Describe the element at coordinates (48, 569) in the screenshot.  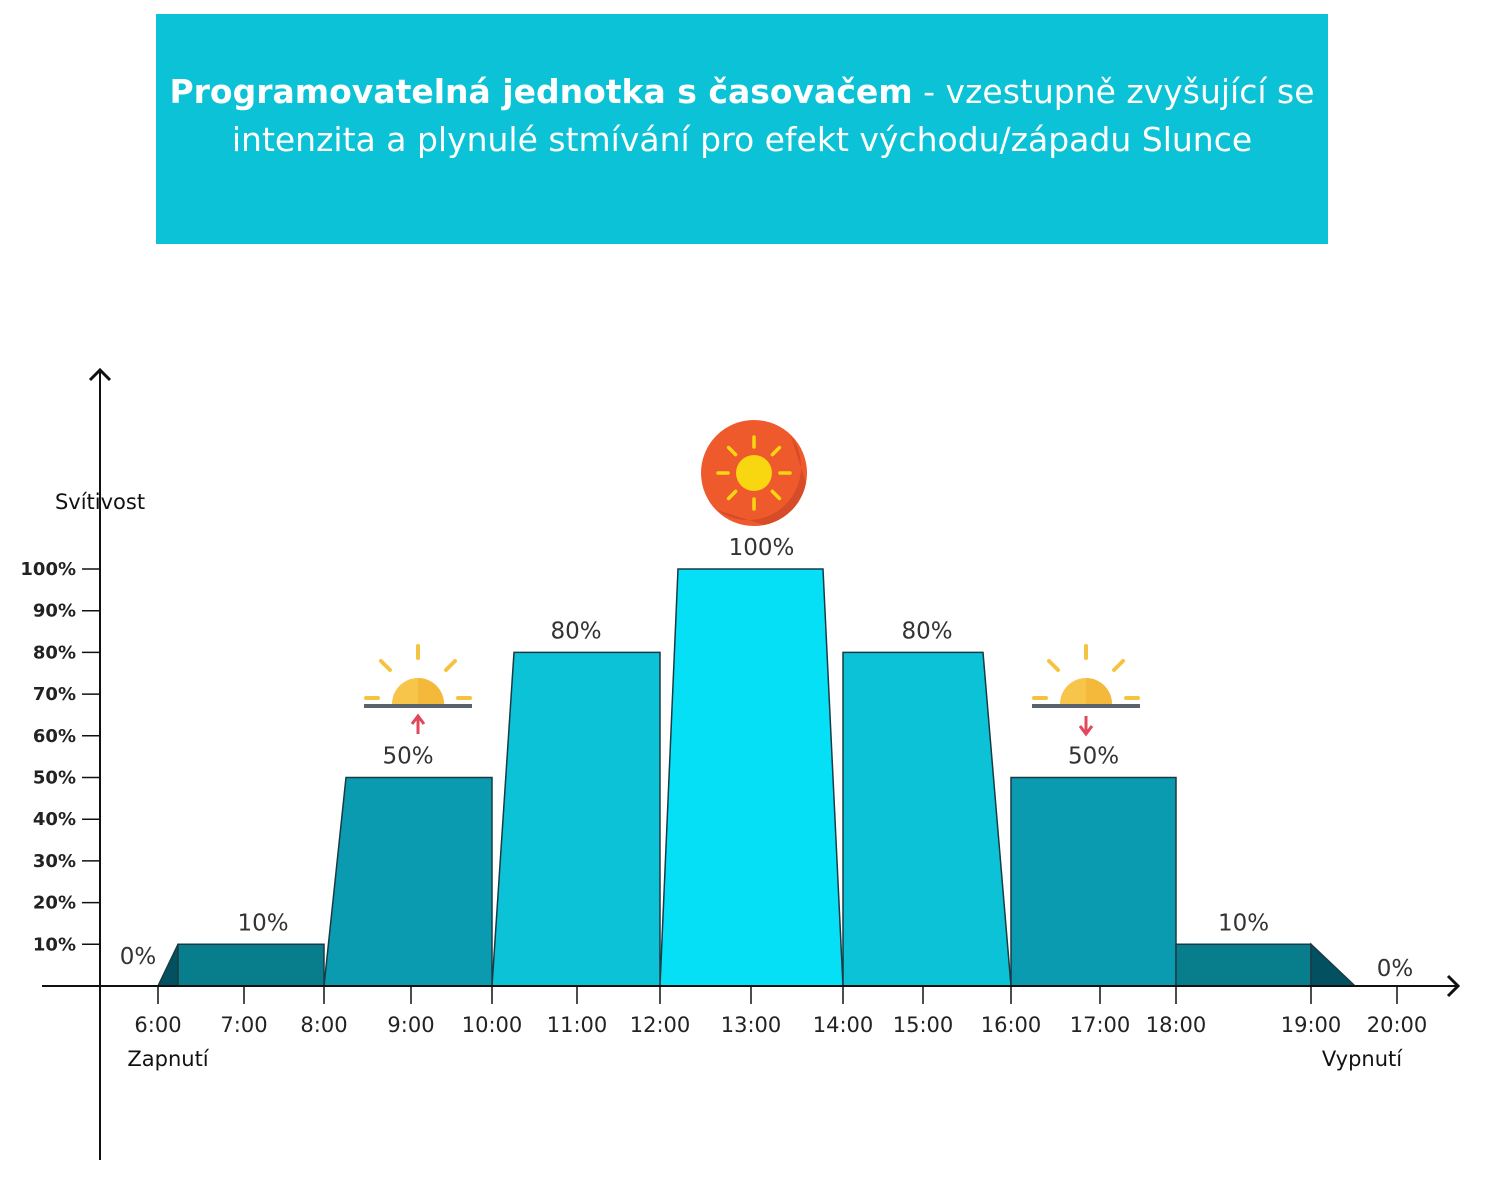
I see `y-tick-label: 100%` at that location.